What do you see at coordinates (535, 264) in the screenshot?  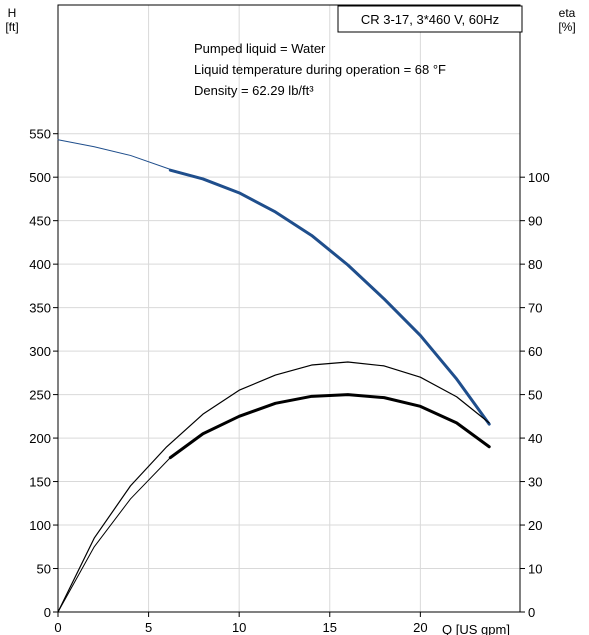 I see `y-right-tick-label: 80` at bounding box center [535, 264].